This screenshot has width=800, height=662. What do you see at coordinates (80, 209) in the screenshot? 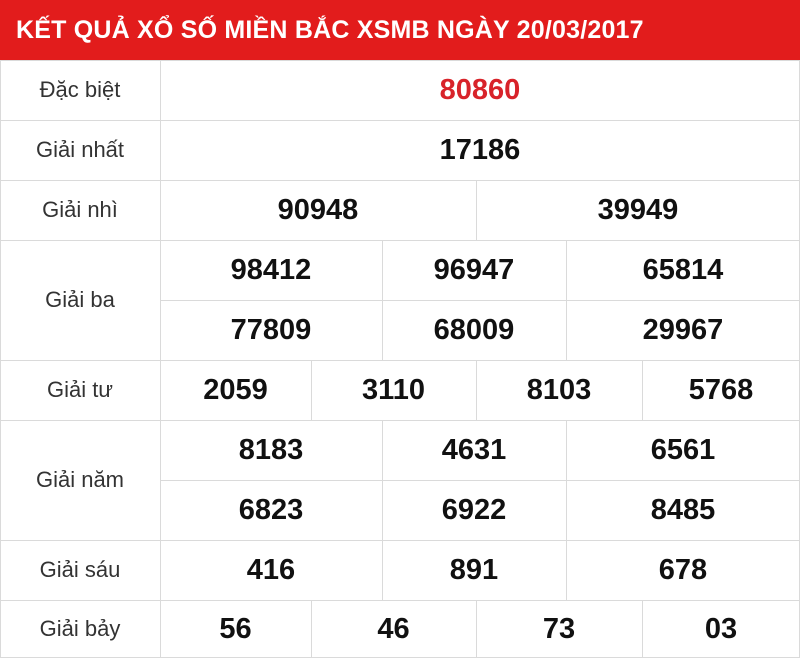
I see `prize-label-second: Giải nhì` at bounding box center [80, 209].